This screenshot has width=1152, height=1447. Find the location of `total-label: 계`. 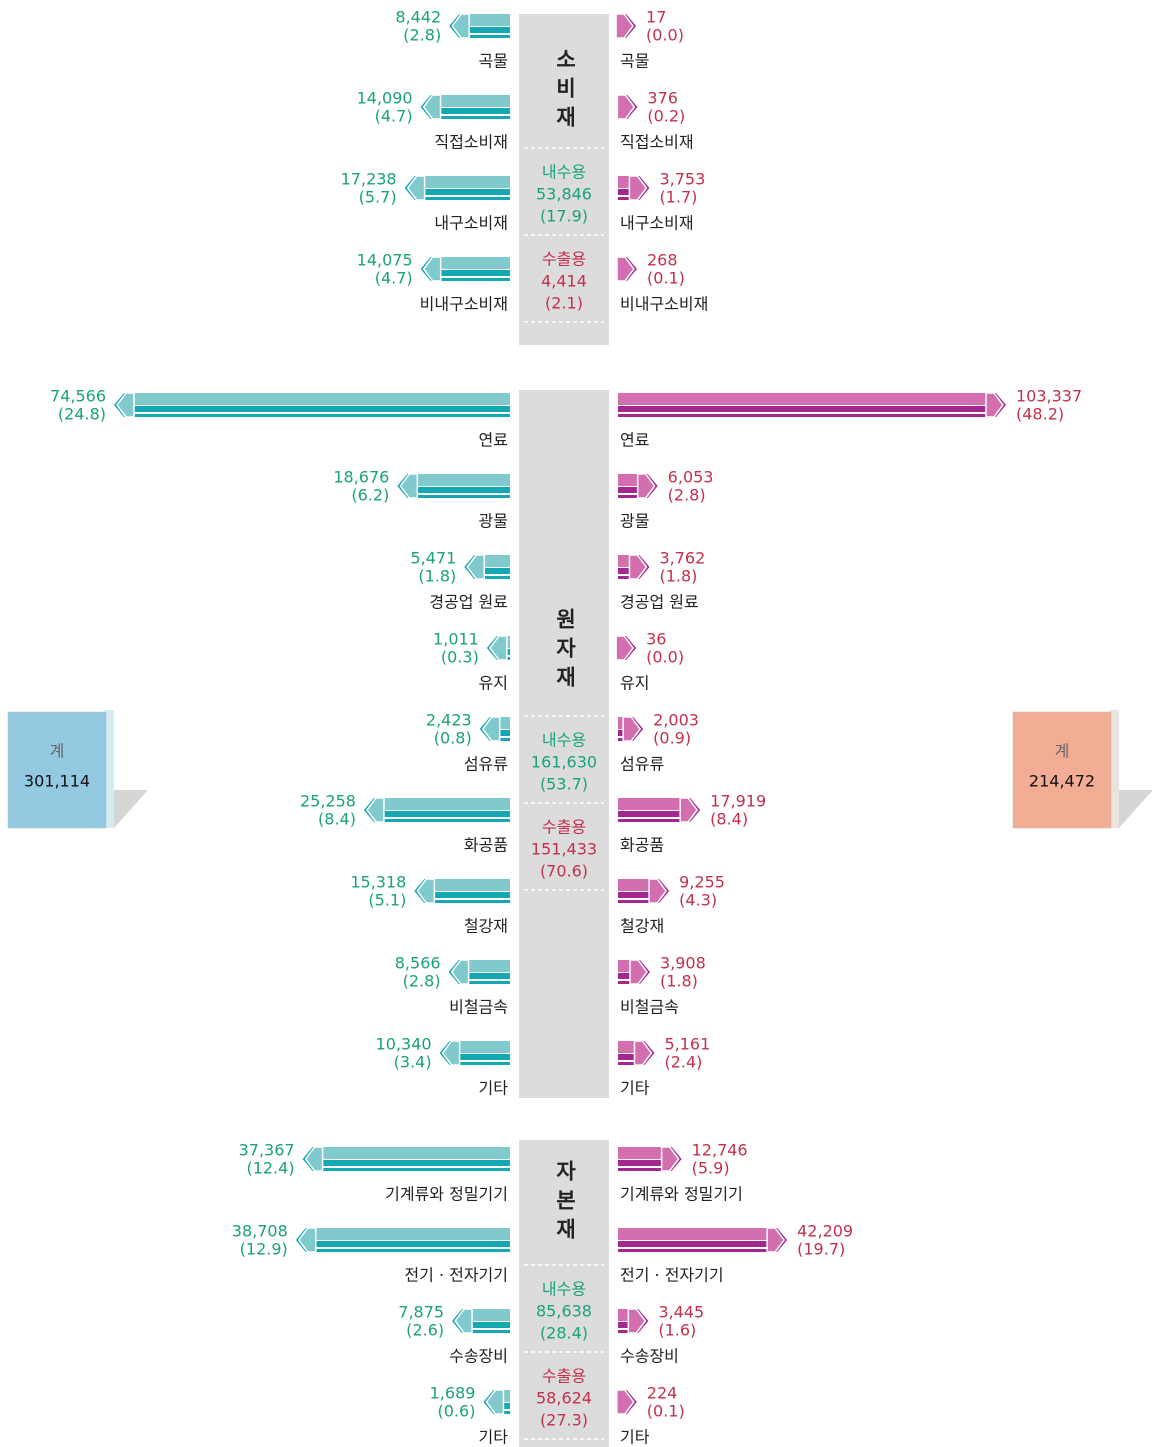

total-label: 계 is located at coordinates (1062, 751).